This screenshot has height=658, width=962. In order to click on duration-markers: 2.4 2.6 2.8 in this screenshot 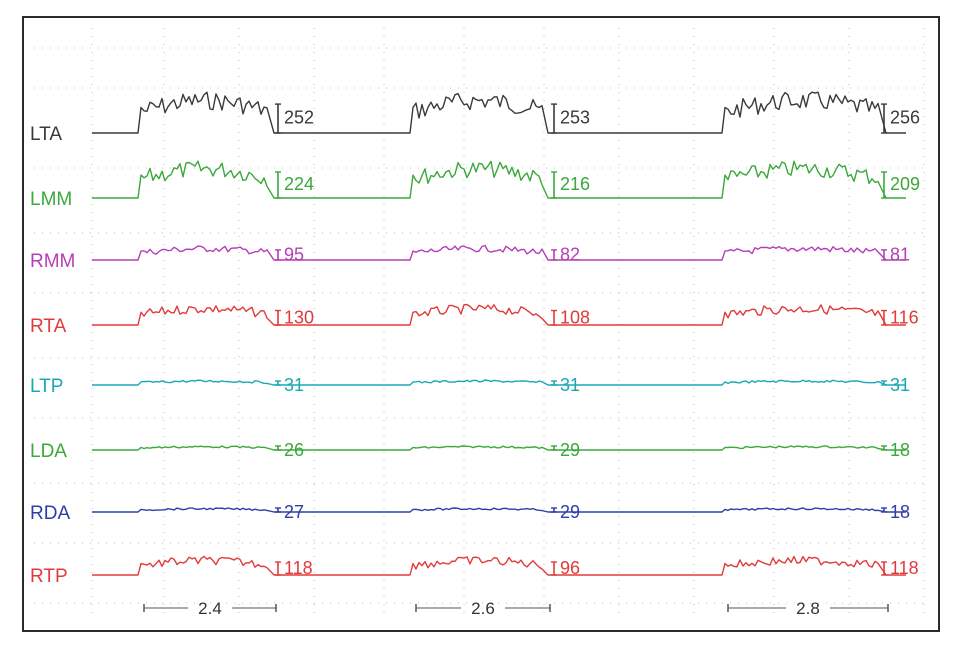, I will do `click(516, 608)`.